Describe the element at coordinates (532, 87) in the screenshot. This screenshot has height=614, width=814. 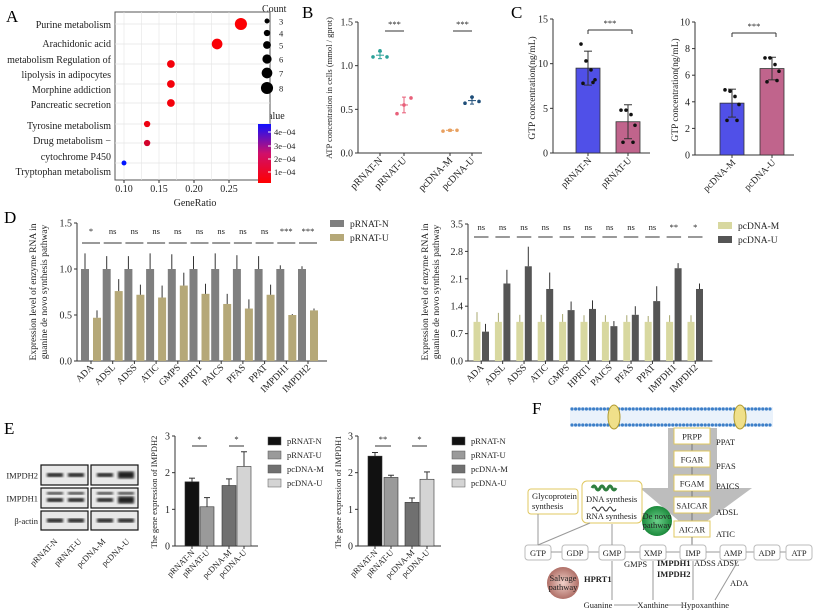
I see `c1-ylabel: GTP concentration(ng/mL)` at that location.